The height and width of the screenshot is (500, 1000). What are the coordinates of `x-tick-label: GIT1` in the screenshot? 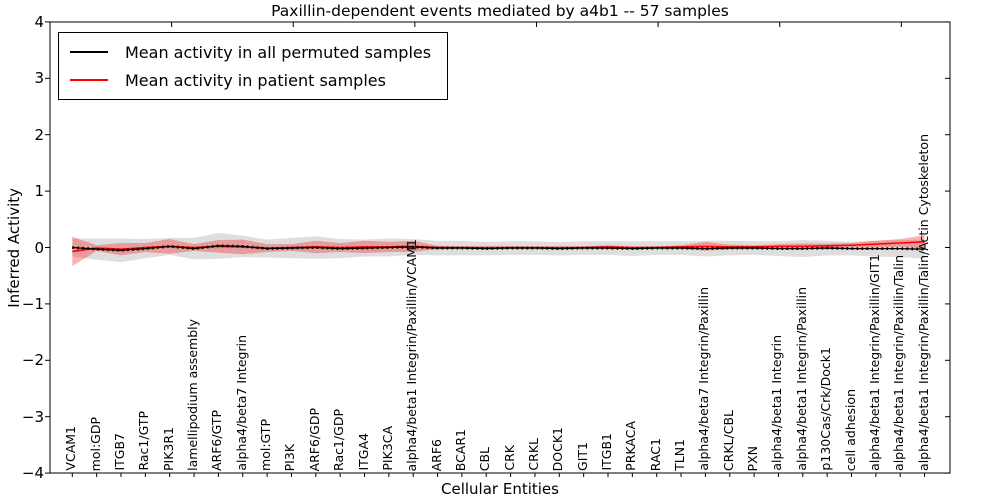 It's located at (582, 456).